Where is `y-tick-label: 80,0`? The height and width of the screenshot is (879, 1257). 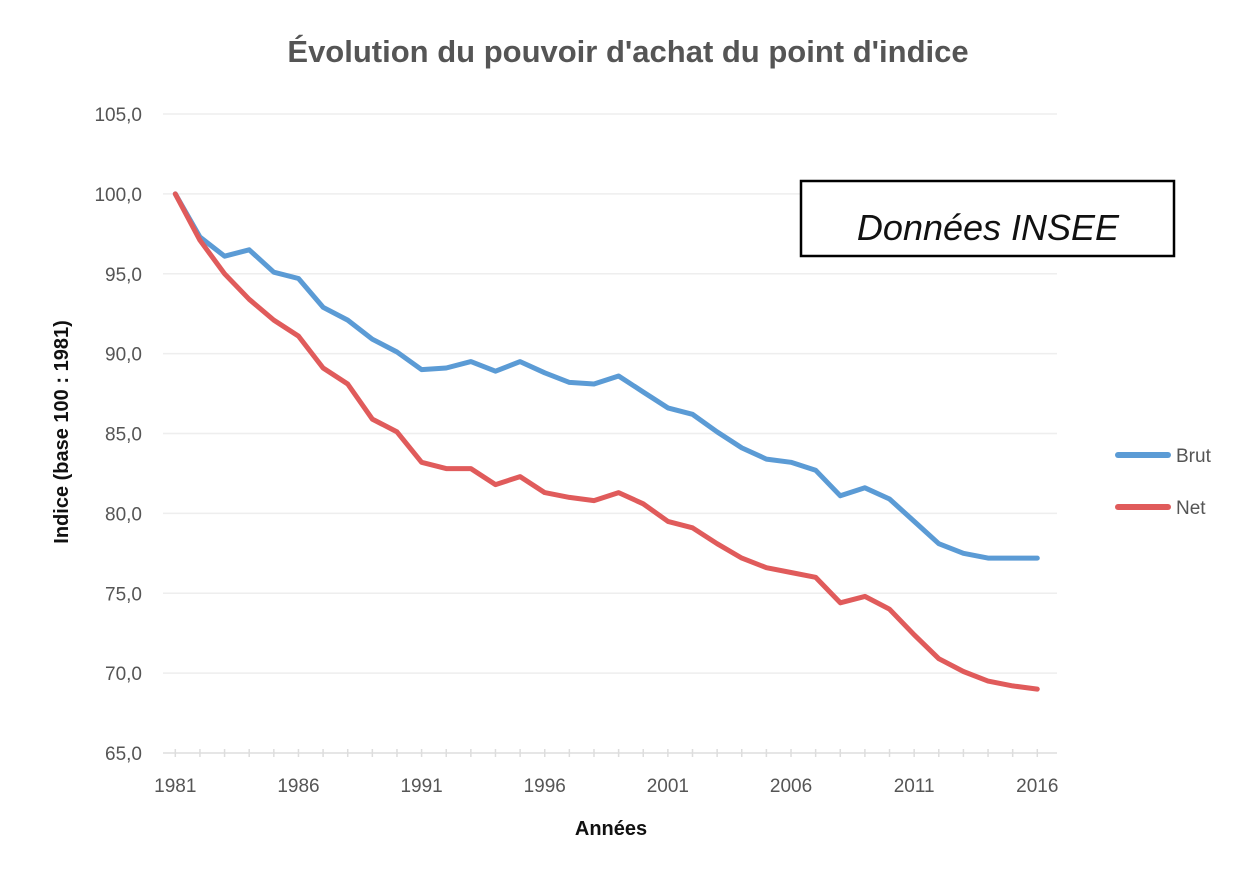
y-tick-label: 80,0 is located at coordinates (123, 514).